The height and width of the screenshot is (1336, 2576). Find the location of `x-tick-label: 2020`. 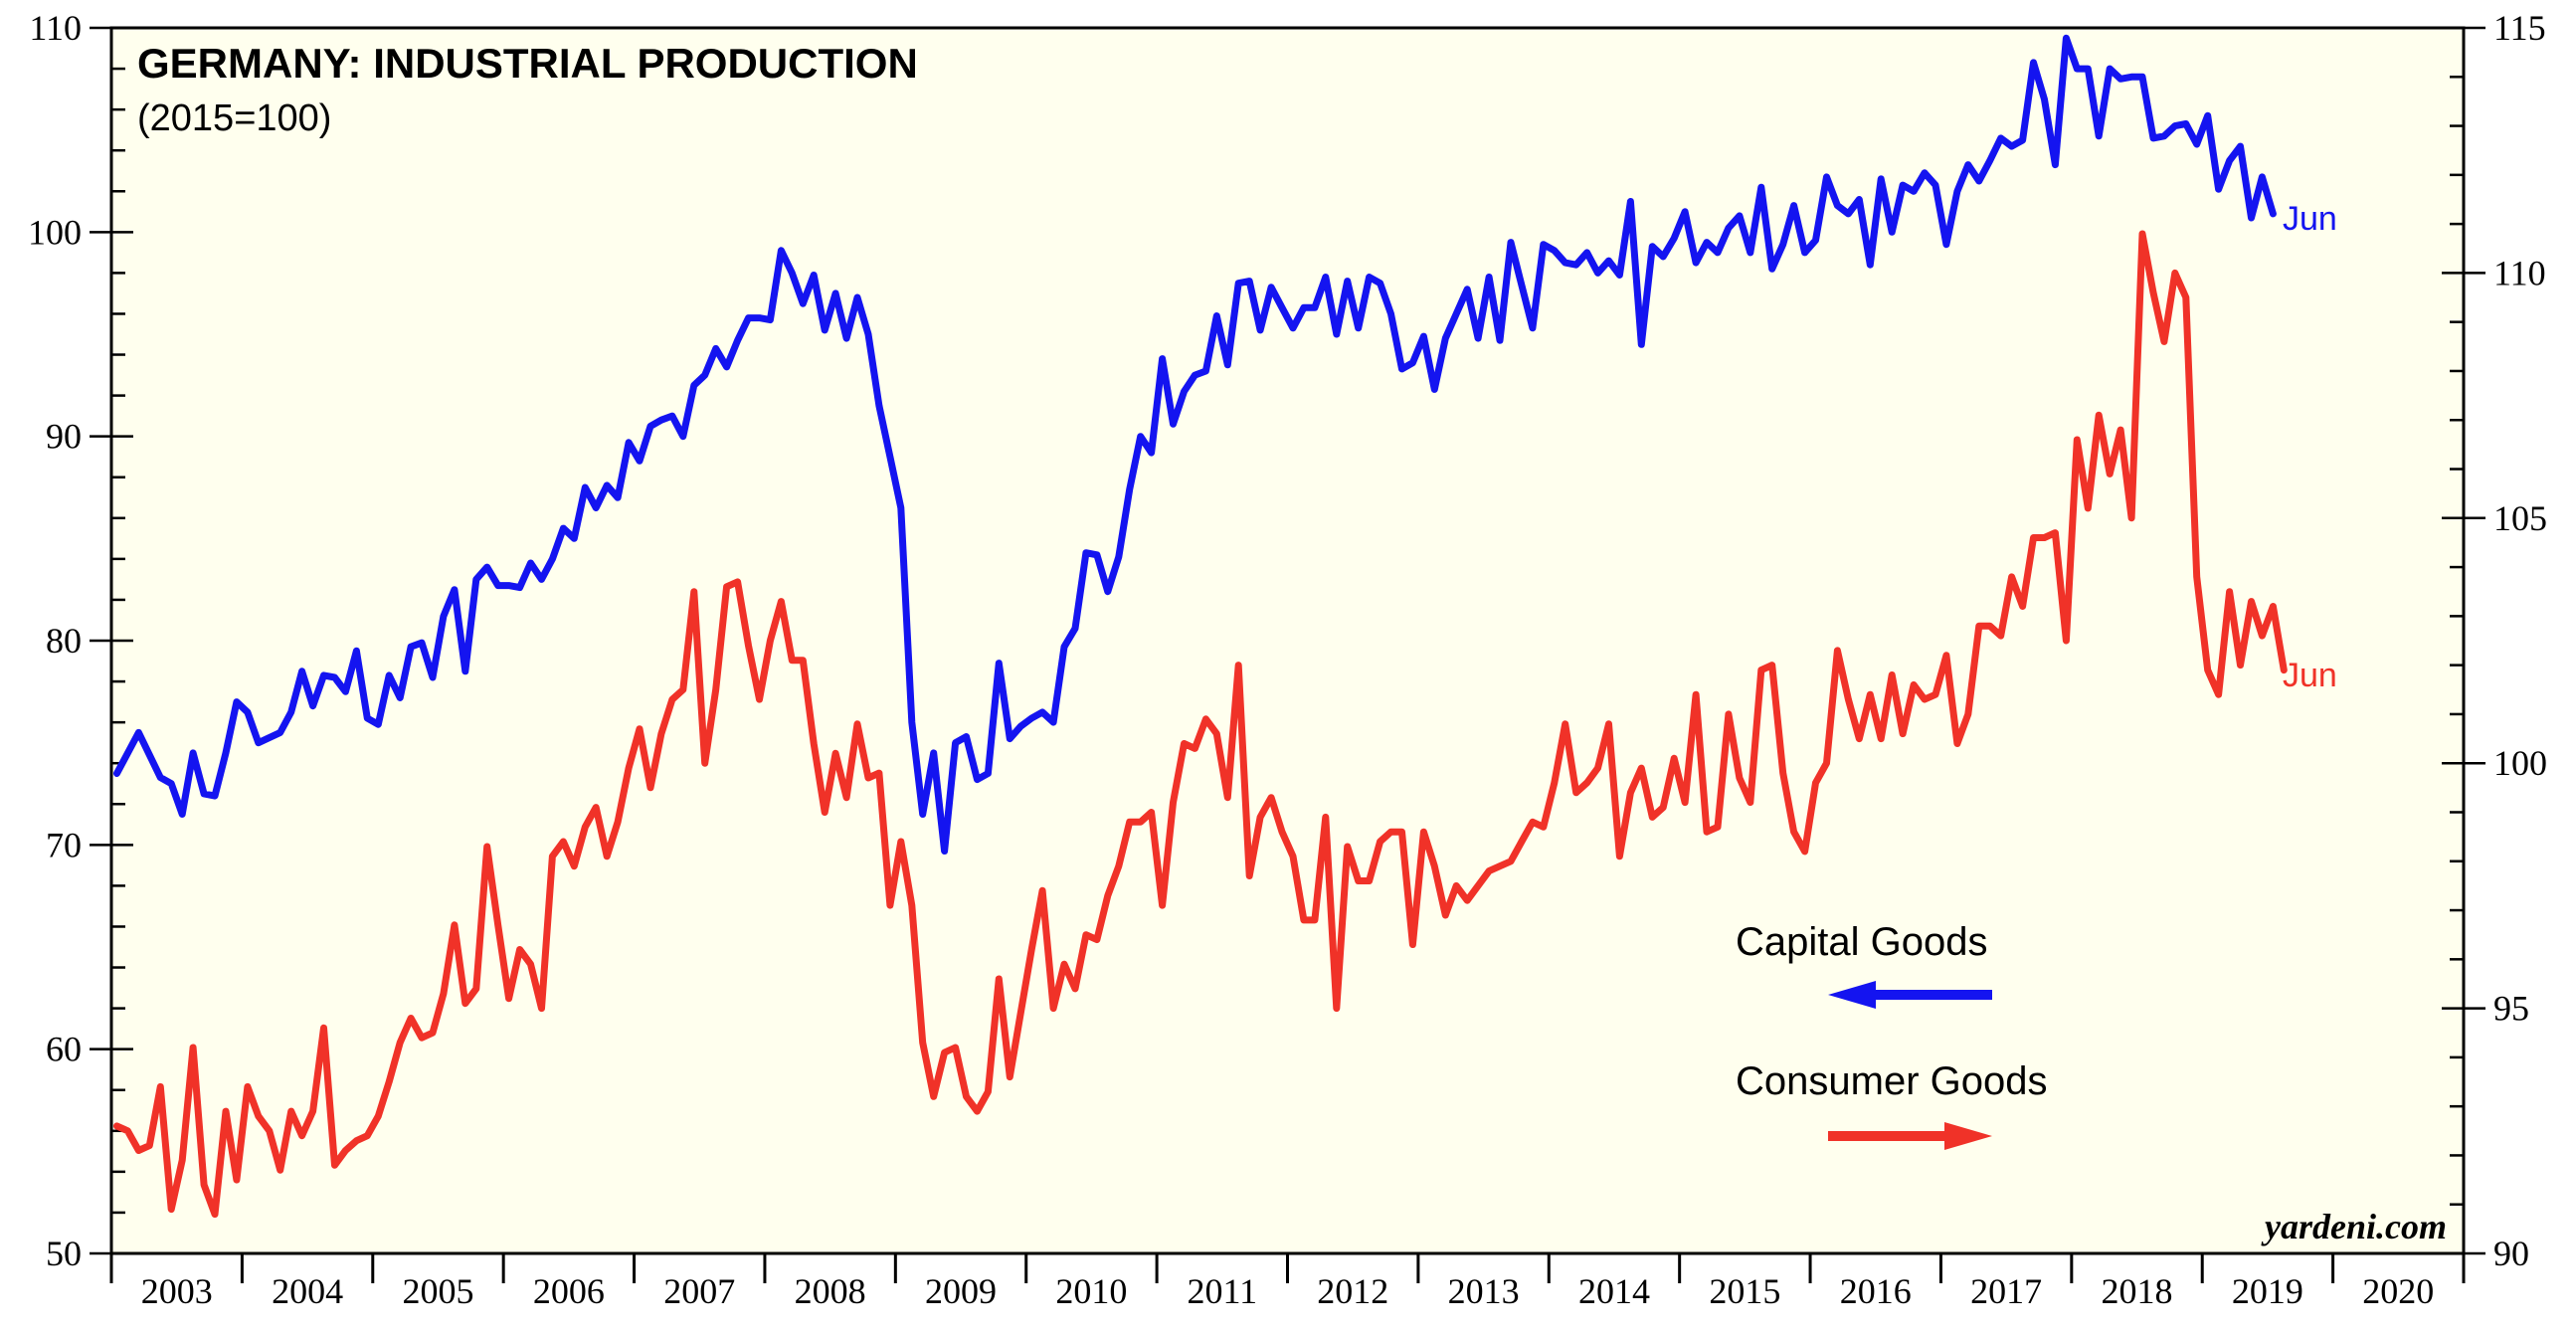

x-tick-label: 2020 is located at coordinates (2398, 1291).